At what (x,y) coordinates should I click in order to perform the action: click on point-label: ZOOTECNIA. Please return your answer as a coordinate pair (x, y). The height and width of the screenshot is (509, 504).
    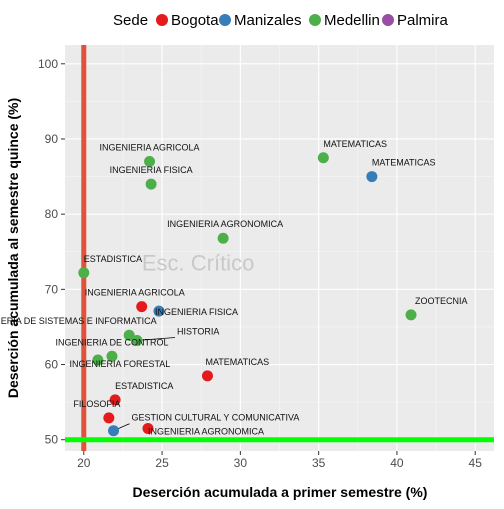
    Looking at the image, I should click on (441, 301).